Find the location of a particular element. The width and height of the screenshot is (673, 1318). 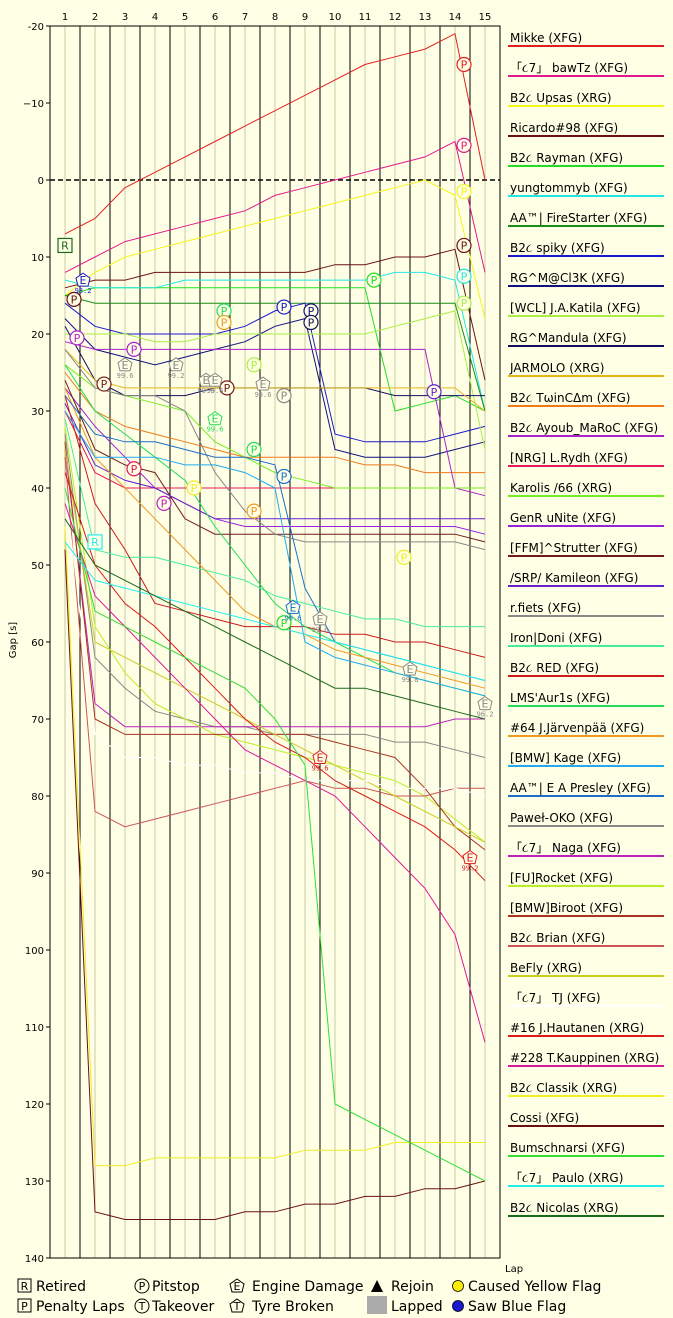

y-tick-label: 100 is located at coordinates (34, 951).